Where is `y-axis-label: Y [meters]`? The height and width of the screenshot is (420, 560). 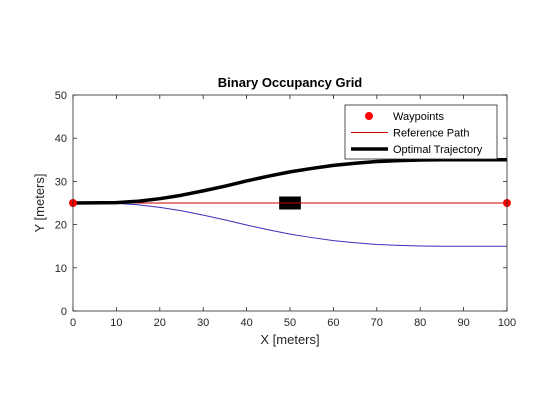
y-axis-label: Y [meters] is located at coordinates (39, 202).